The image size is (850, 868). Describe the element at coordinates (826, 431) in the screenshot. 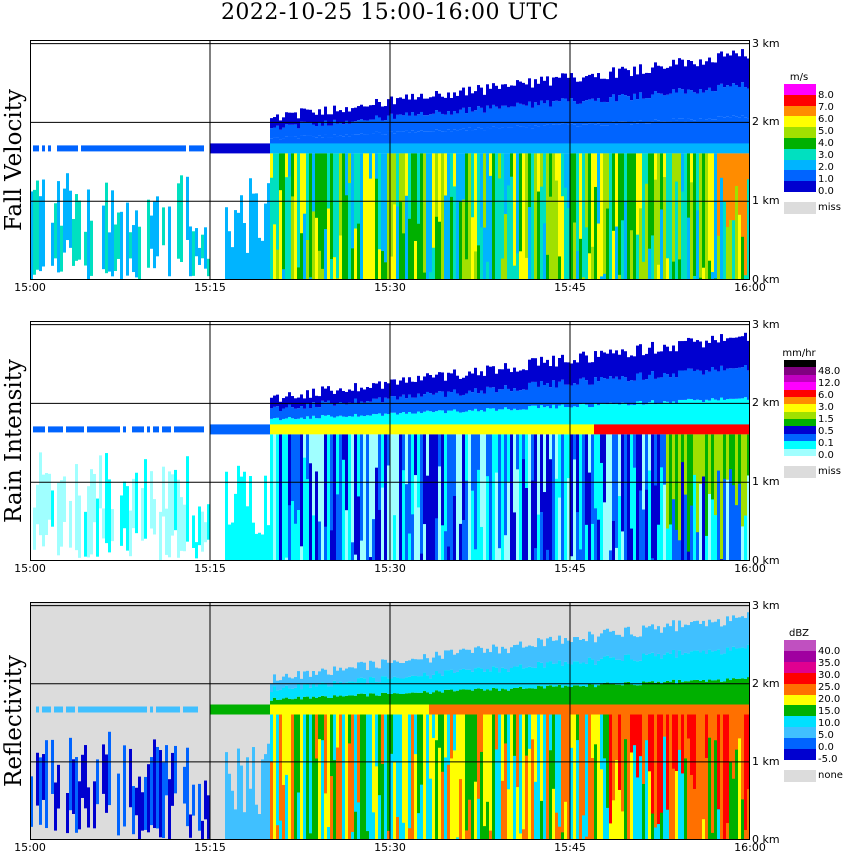

I see `legend-label: 0.5` at that location.